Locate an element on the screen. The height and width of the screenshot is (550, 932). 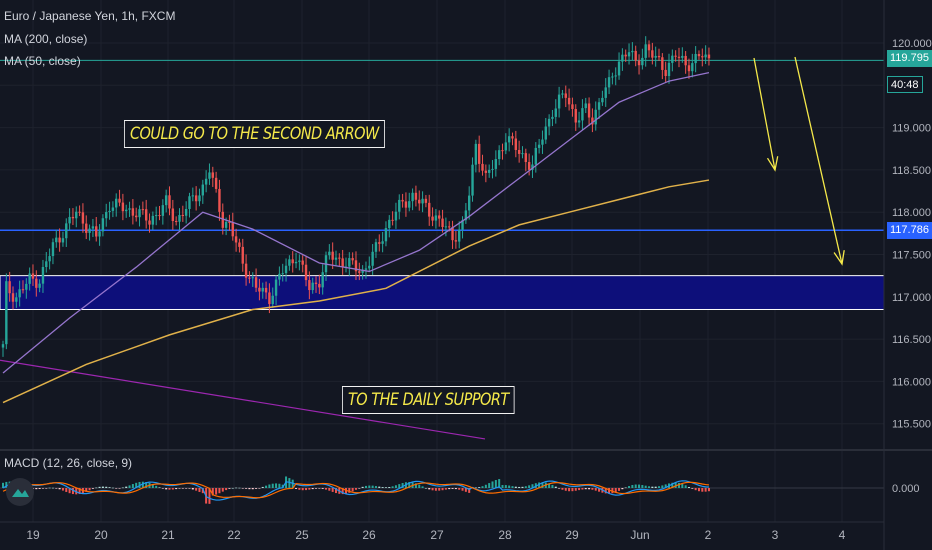
ma50-legend: MA (50, close) is located at coordinates (42, 61).